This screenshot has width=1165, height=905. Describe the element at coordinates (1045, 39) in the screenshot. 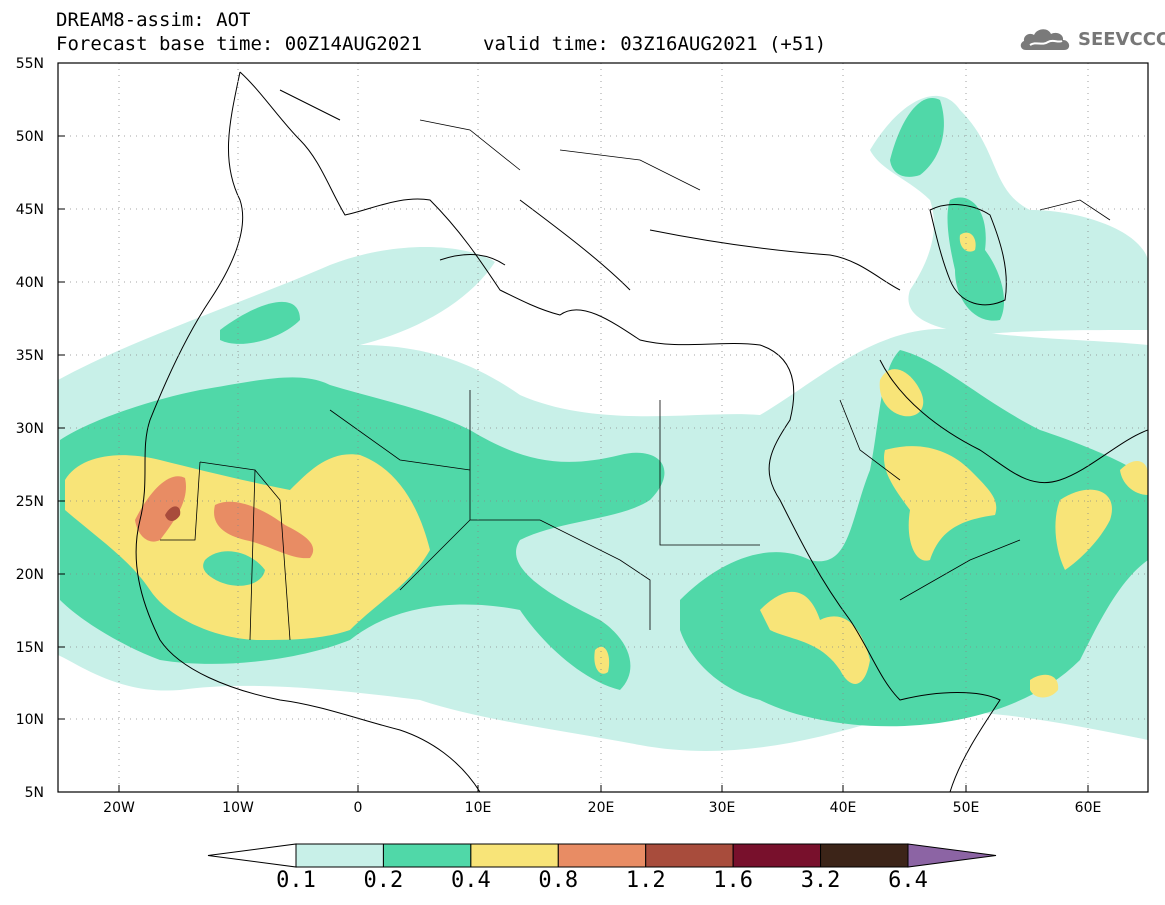

I see `cloud-icon` at that location.